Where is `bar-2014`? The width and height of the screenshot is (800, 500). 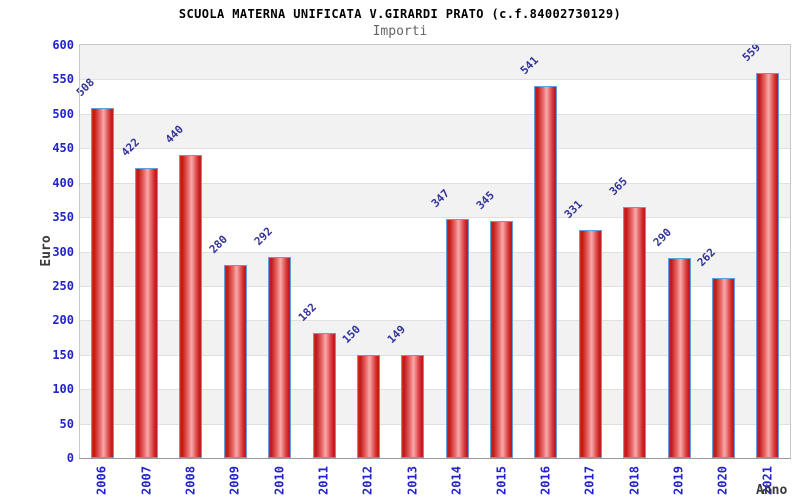
bar-2014 is located at coordinates (457, 338).